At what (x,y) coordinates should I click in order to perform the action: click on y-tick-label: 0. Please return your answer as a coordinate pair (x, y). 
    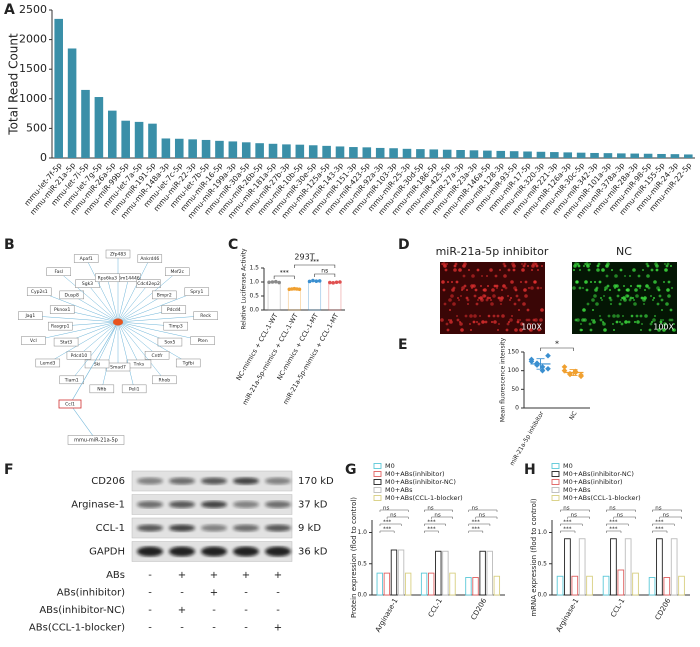
    Looking at the image, I should click on (43, 157).